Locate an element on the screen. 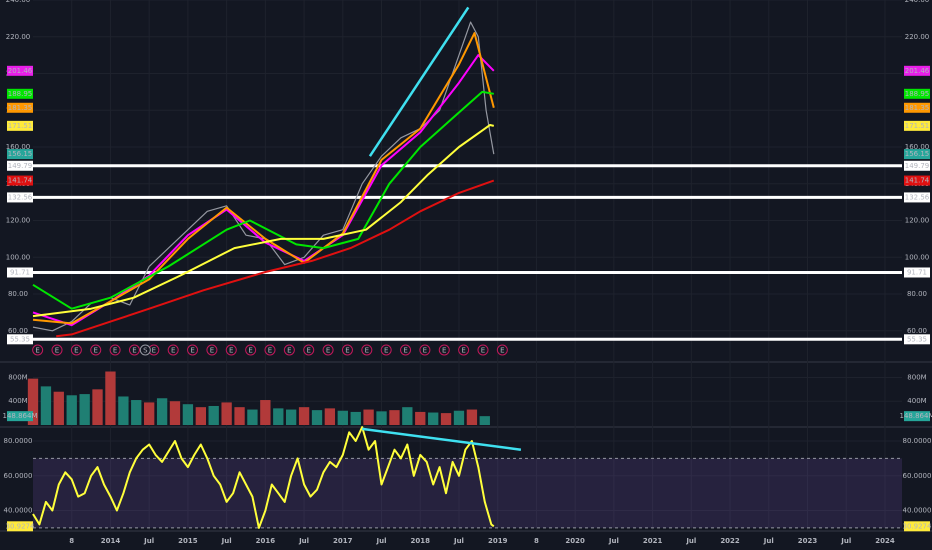  trend-line is located at coordinates (442, 439).